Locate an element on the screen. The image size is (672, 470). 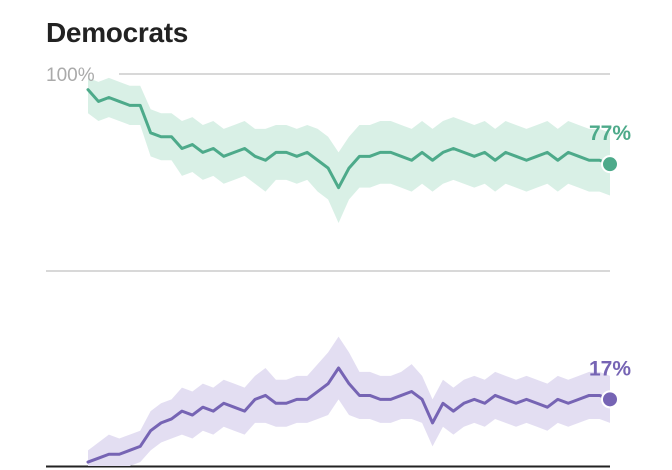
end-labels: 77% 17% is located at coordinates (610, 251).